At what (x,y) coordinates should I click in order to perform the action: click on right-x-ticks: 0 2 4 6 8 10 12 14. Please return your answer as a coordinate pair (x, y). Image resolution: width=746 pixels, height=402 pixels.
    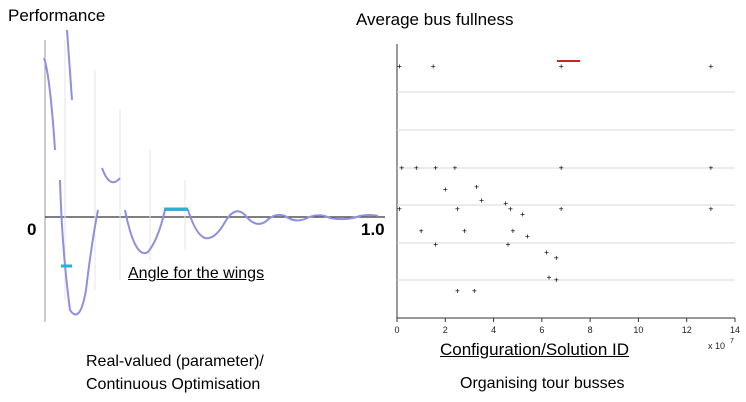
    Looking at the image, I should click on (567, 326).